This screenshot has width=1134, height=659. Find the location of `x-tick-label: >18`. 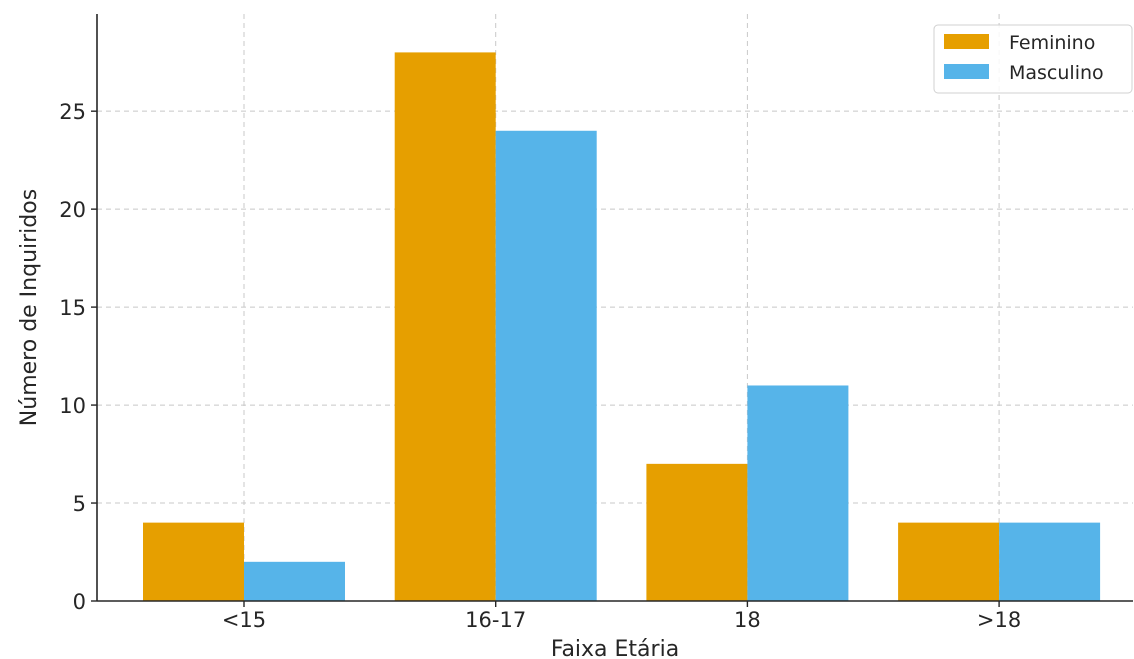

x-tick-label: >18 is located at coordinates (999, 620).